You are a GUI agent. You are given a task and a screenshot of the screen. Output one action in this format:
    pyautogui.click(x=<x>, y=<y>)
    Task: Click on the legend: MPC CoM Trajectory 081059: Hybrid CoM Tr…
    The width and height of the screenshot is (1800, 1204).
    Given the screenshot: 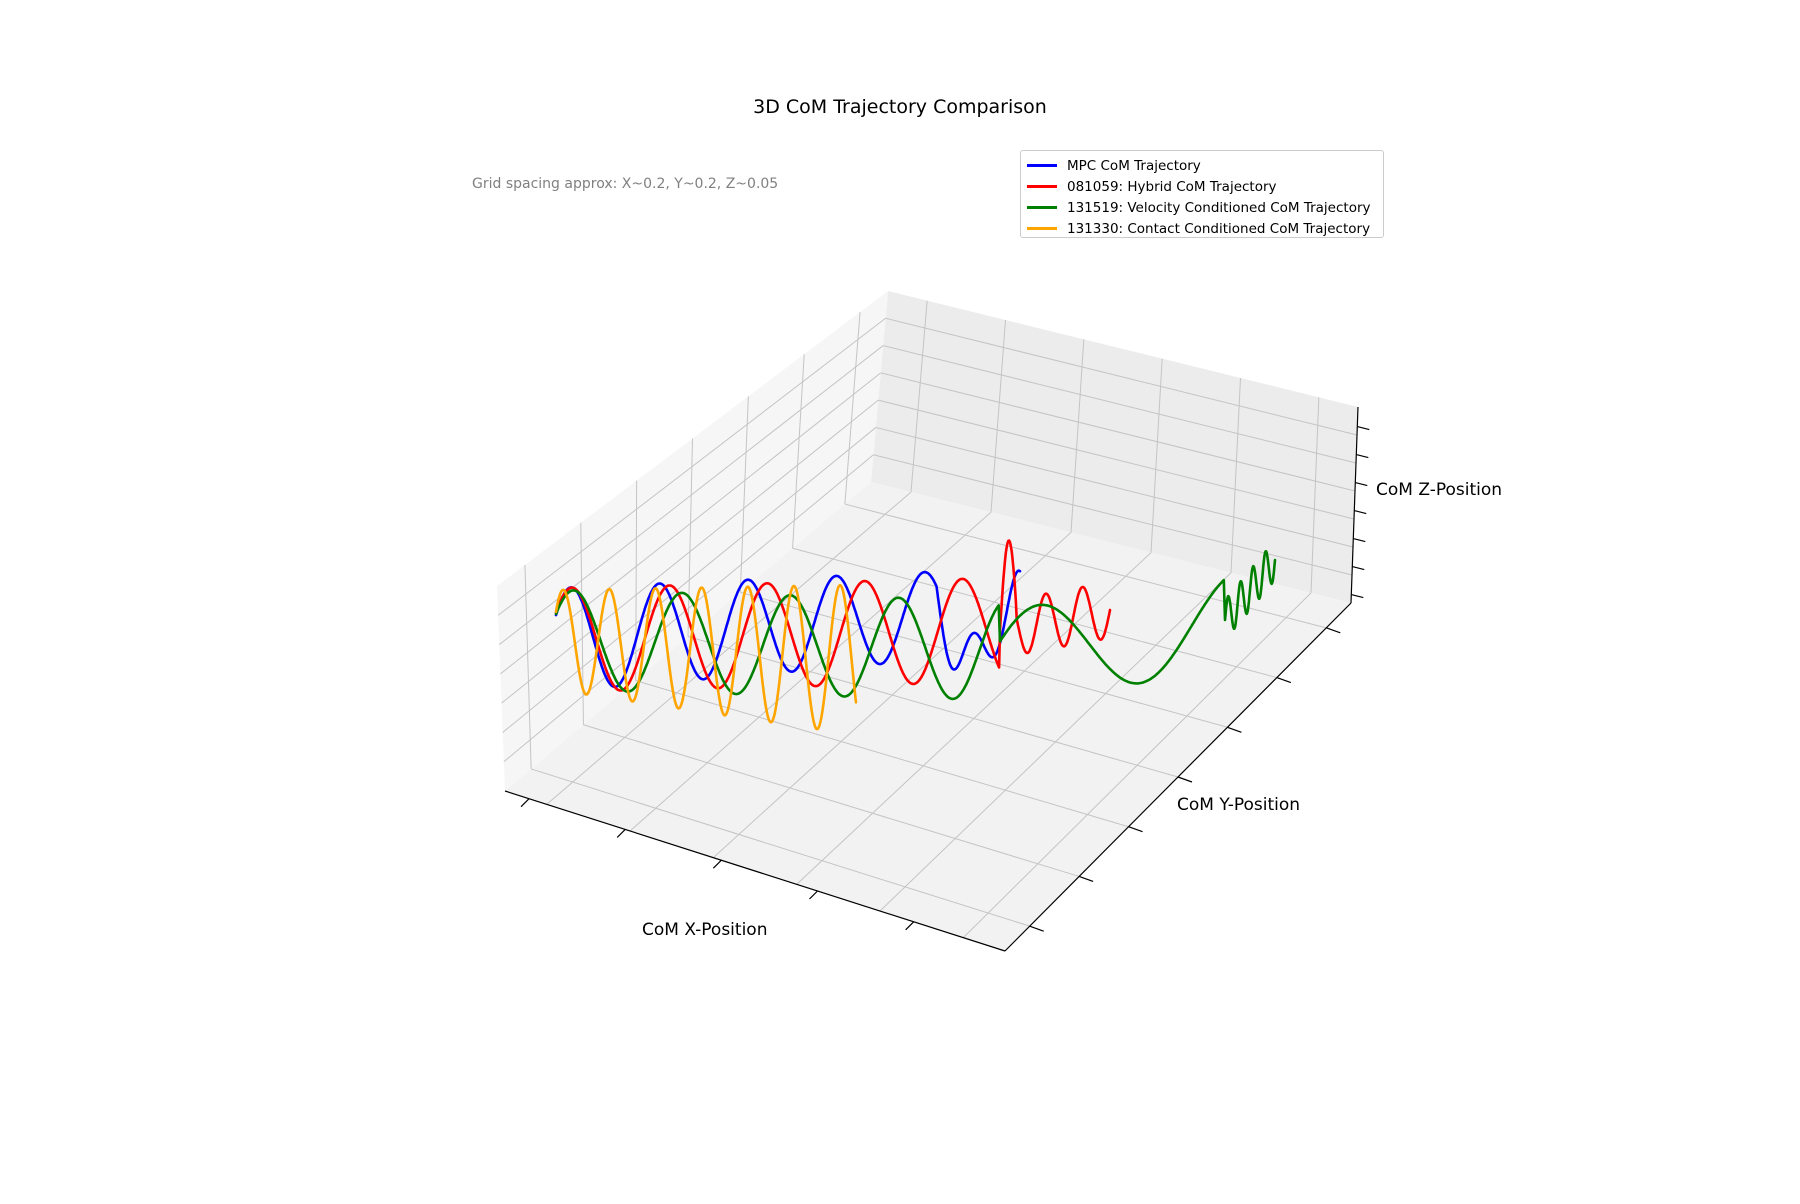 What is the action you would take?
    pyautogui.click(x=1202, y=194)
    